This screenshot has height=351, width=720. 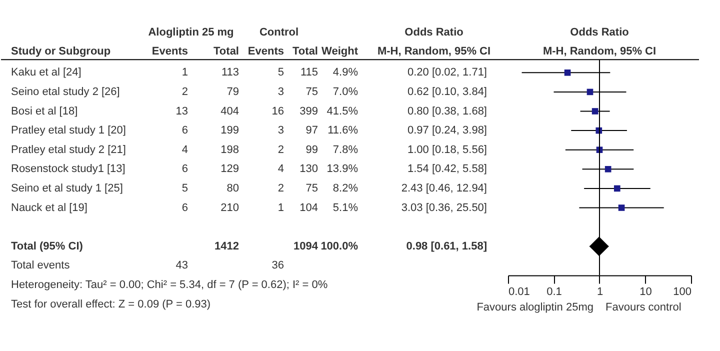 I want to click on text: 0.97 [0.24, 3.98], so click(x=447, y=130).